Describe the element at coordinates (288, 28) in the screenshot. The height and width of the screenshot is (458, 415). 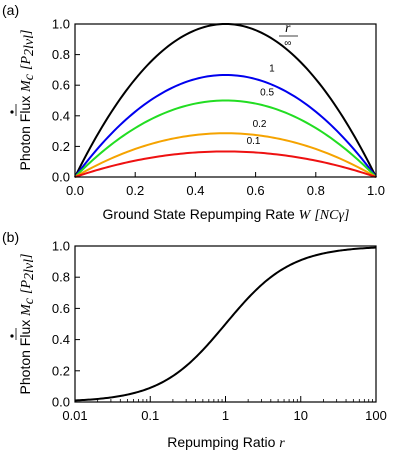
I see `legend-title-r: r` at that location.